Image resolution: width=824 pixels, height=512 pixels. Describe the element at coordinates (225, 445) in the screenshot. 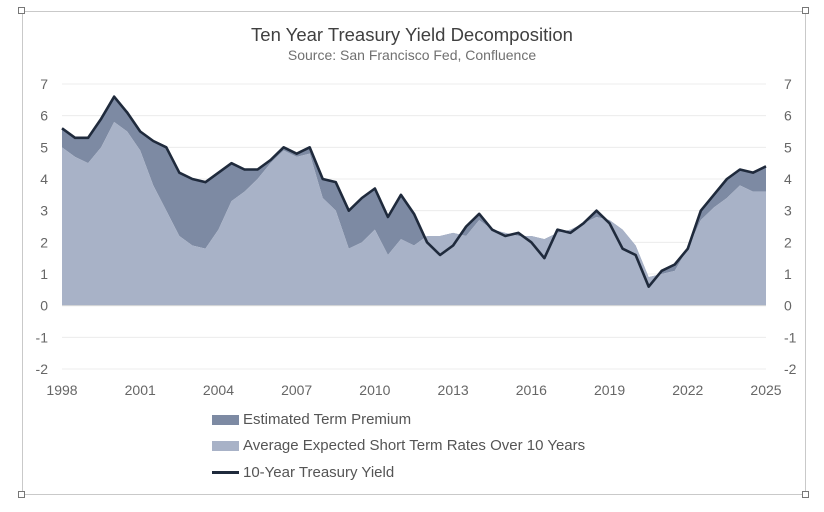

I see `legend-swatch-expected-rates` at that location.